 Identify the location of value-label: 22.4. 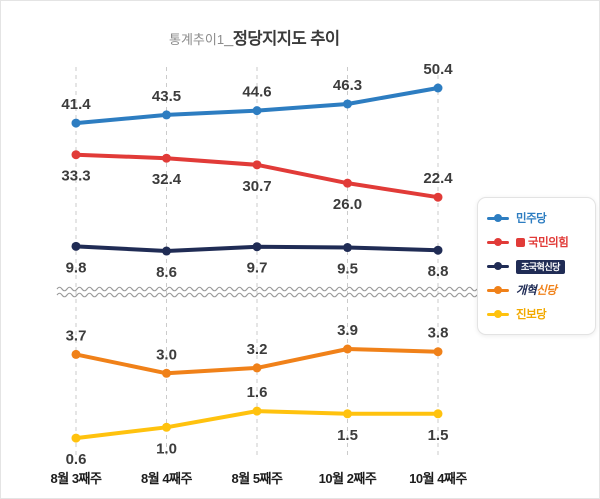
(438, 178).